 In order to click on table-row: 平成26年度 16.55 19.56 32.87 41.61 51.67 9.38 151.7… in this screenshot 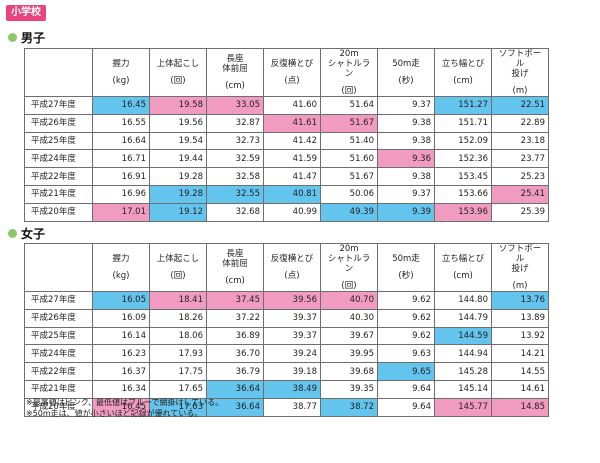, I will do `click(286, 123)`.